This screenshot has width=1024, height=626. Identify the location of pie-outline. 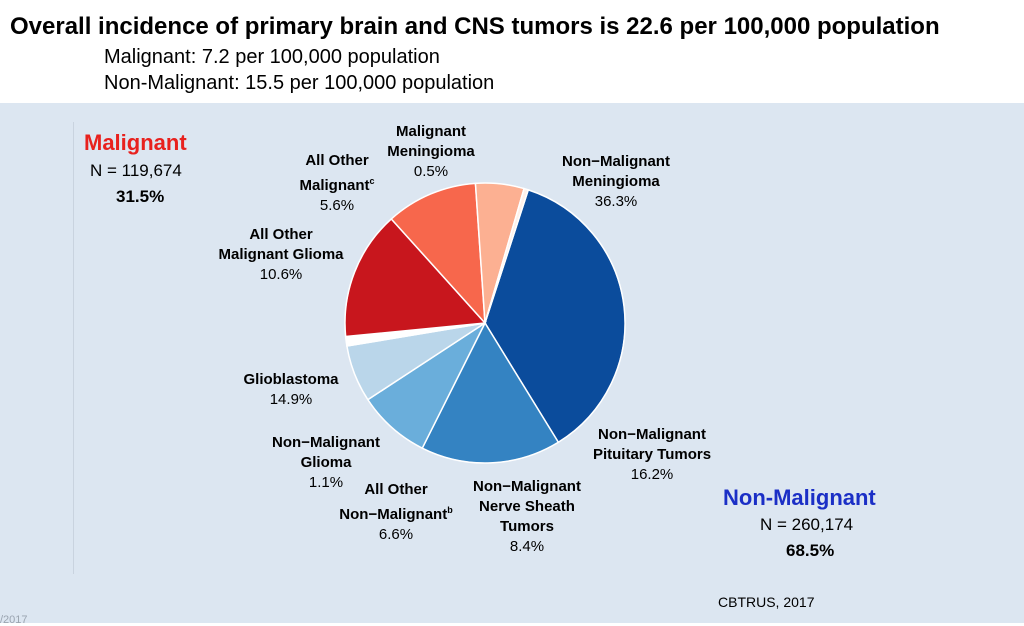
(485, 323).